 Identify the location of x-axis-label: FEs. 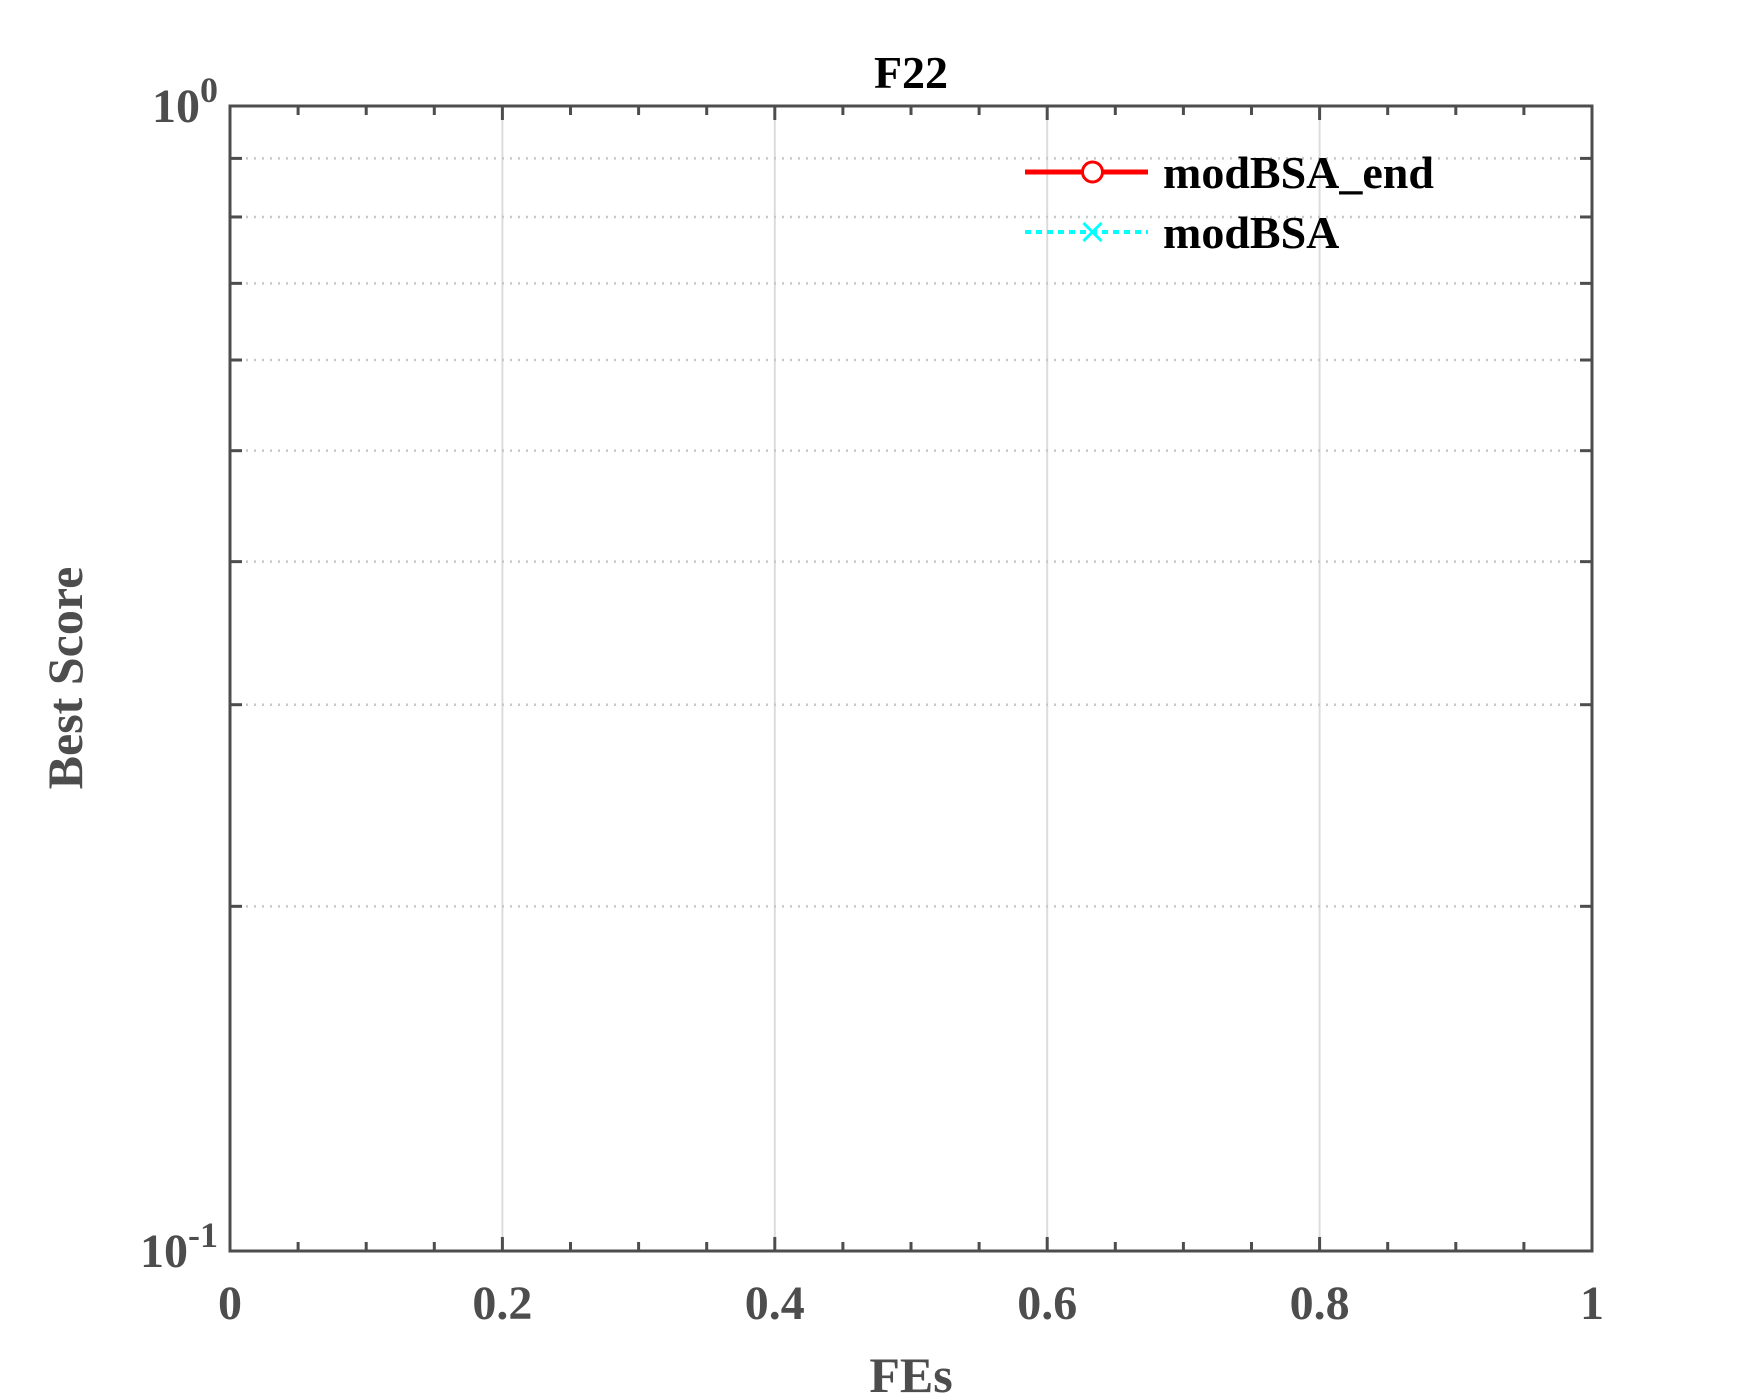
(910, 1373).